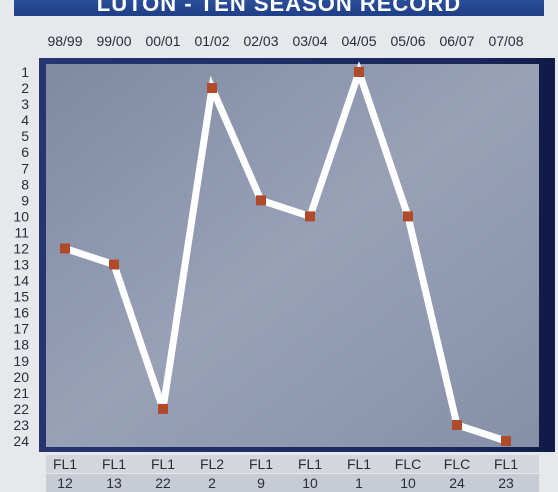  I want to click on x-tick-label: 05/06, so click(407, 41).